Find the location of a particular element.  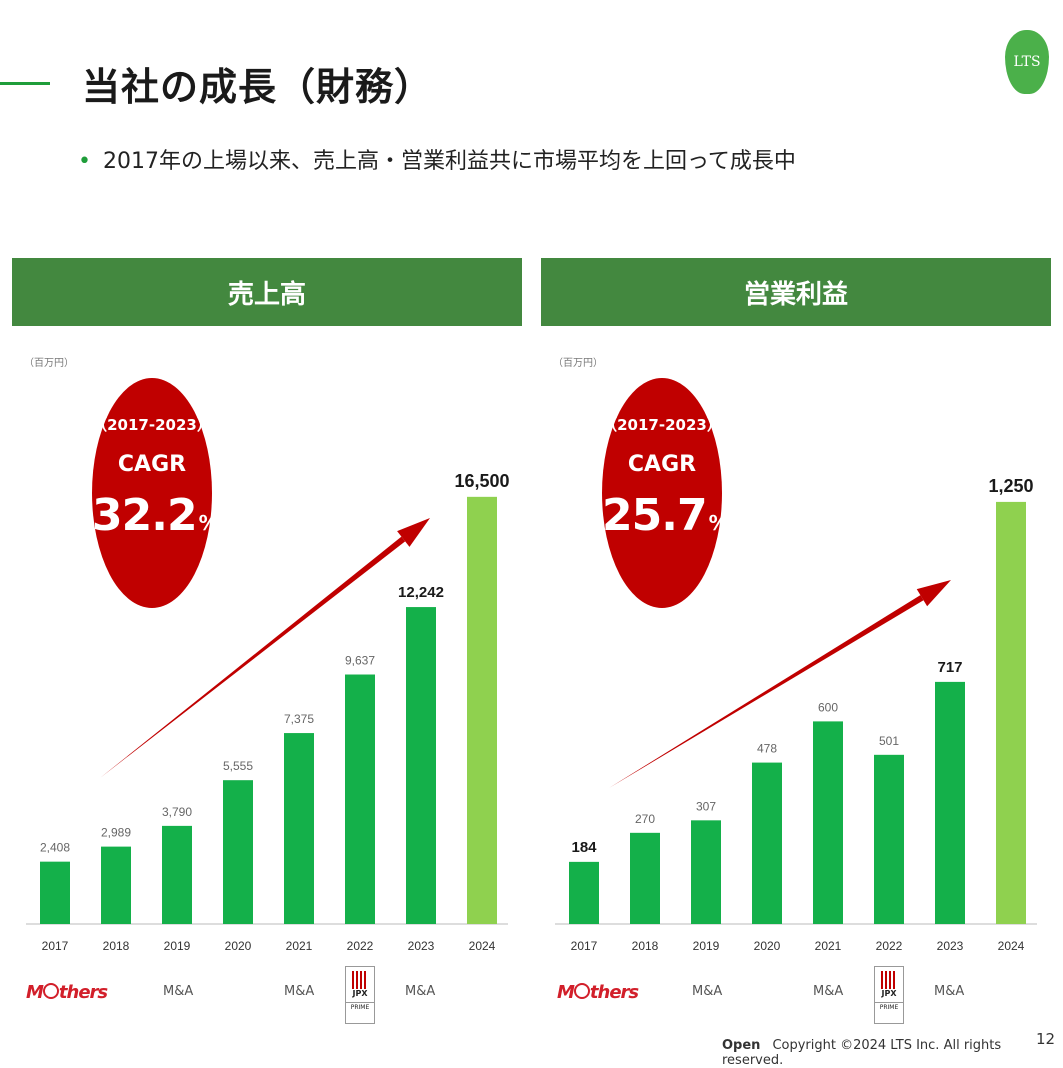

logo-text: LTS is located at coordinates (1027, 62).